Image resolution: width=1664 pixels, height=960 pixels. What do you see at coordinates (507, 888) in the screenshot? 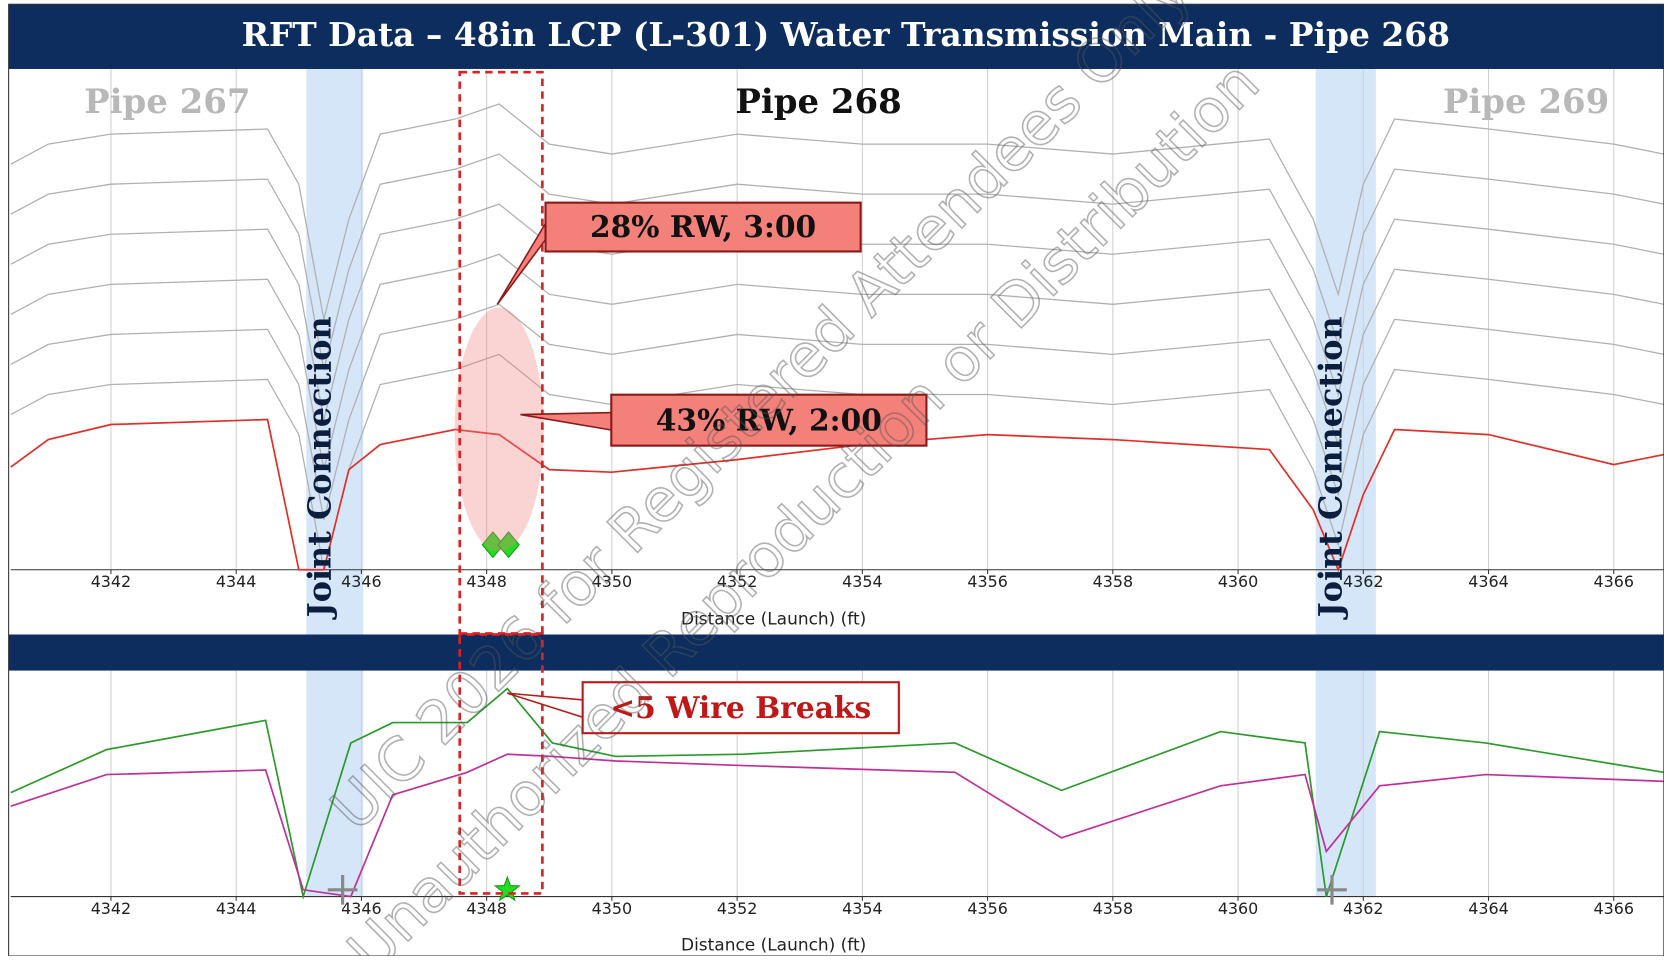
I see `star-marker` at bounding box center [507, 888].